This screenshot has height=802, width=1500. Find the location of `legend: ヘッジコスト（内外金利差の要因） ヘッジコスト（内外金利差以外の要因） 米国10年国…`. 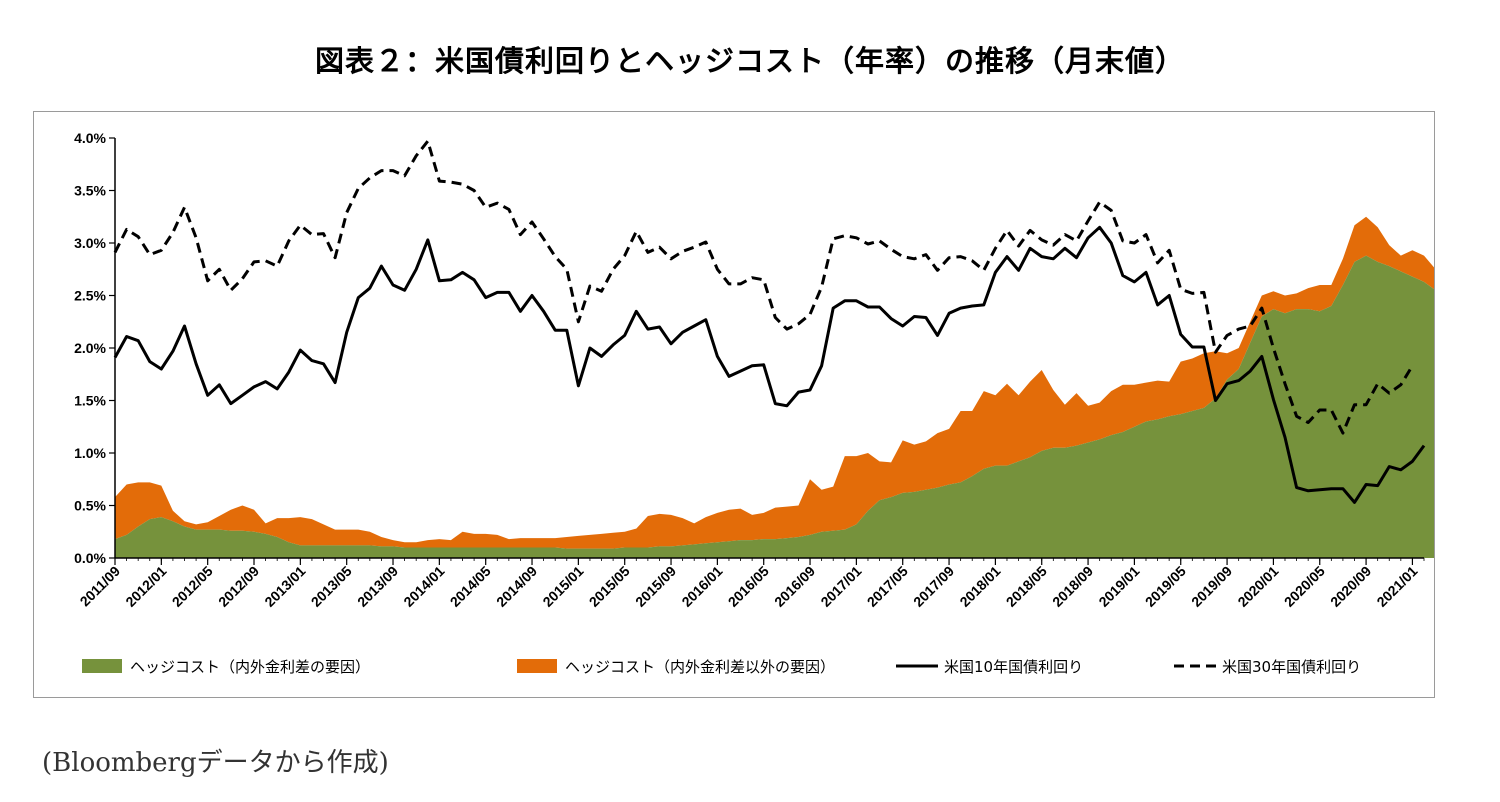

legend: ヘッジコスト（内外金利差の要因） ヘッジコスト（内外金利差以外の要因） 米国10年国… is located at coordinates (721, 667).